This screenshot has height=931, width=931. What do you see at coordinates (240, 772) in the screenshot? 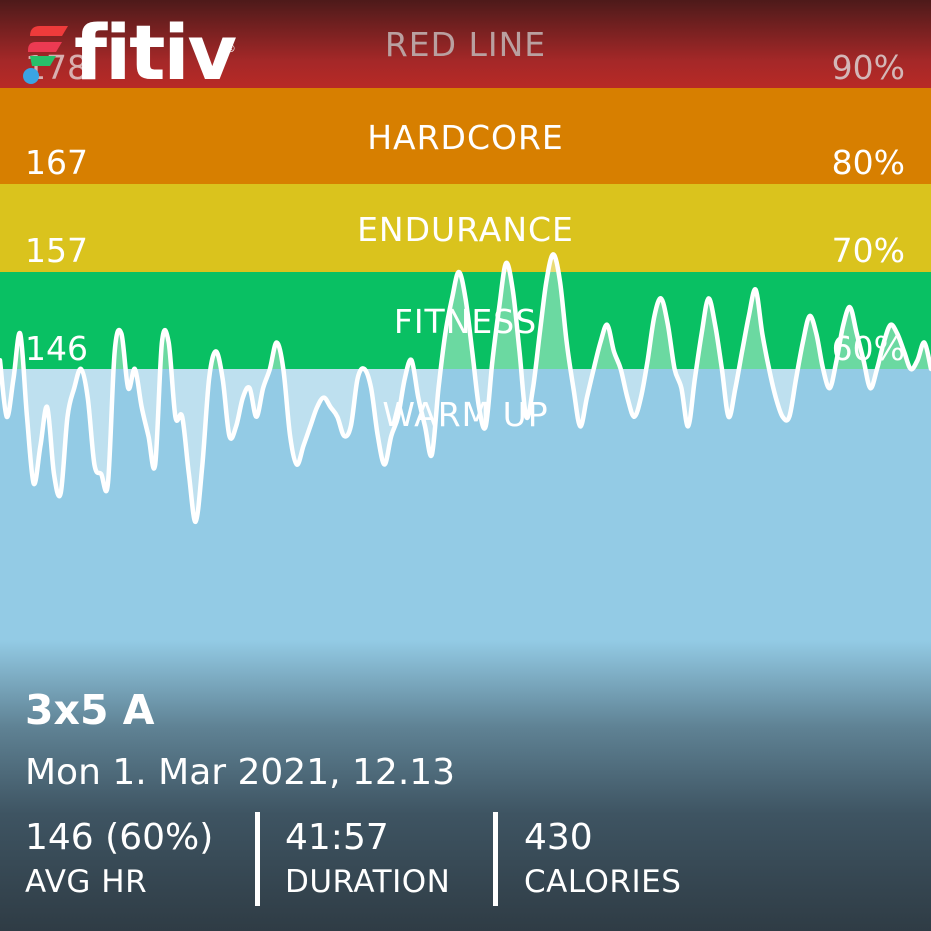
I see `workout-date: Mon 1. Mar 2021, 12.13` at bounding box center [240, 772].